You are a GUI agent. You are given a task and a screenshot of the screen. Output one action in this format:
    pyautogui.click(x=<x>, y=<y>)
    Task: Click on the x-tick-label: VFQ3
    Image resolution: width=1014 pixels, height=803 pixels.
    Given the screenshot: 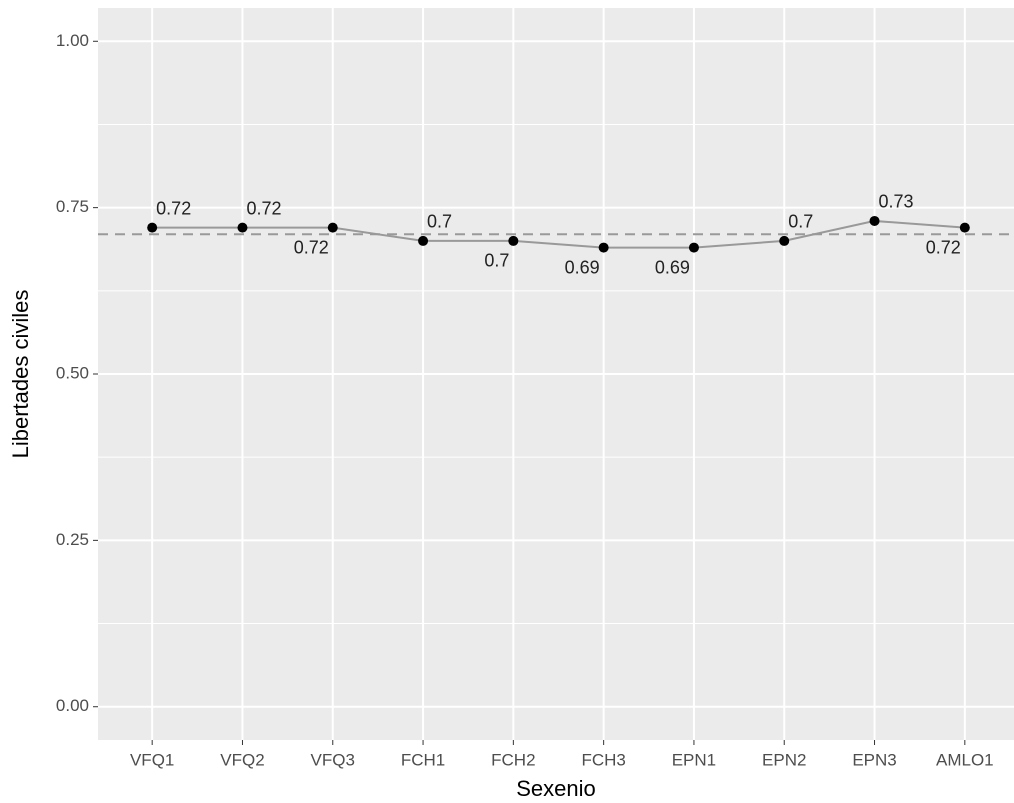 What is the action you would take?
    pyautogui.click(x=333, y=759)
    